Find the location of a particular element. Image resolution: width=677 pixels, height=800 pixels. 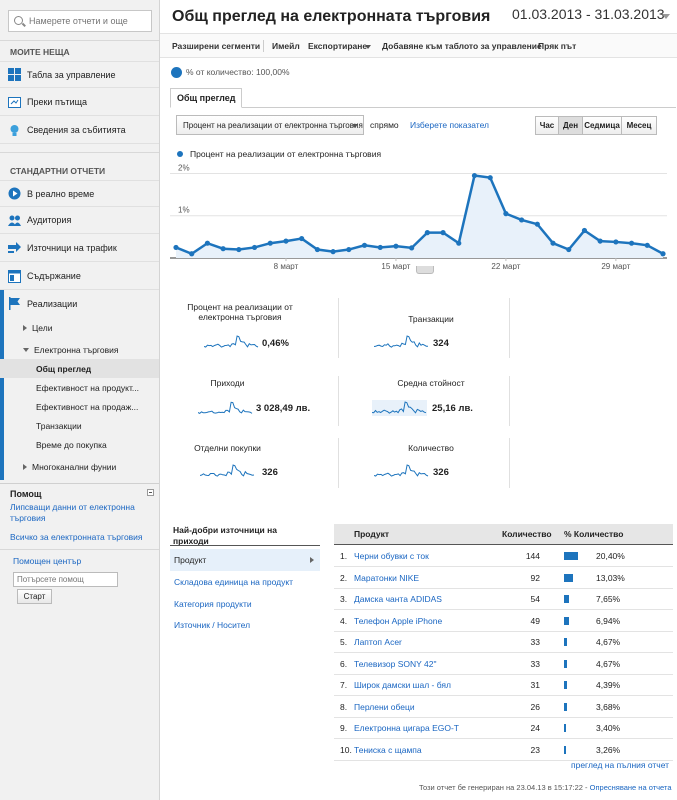

email-button: Имейл is located at coordinates (286, 46).